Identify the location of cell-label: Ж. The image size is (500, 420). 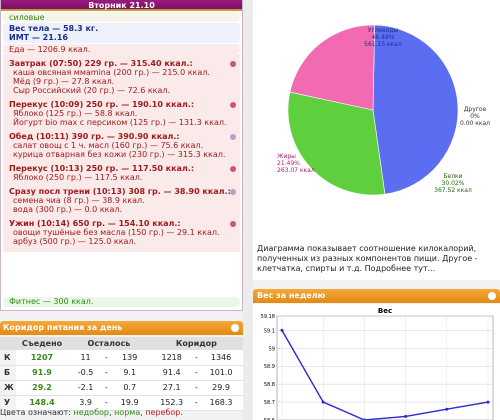
(8, 388).